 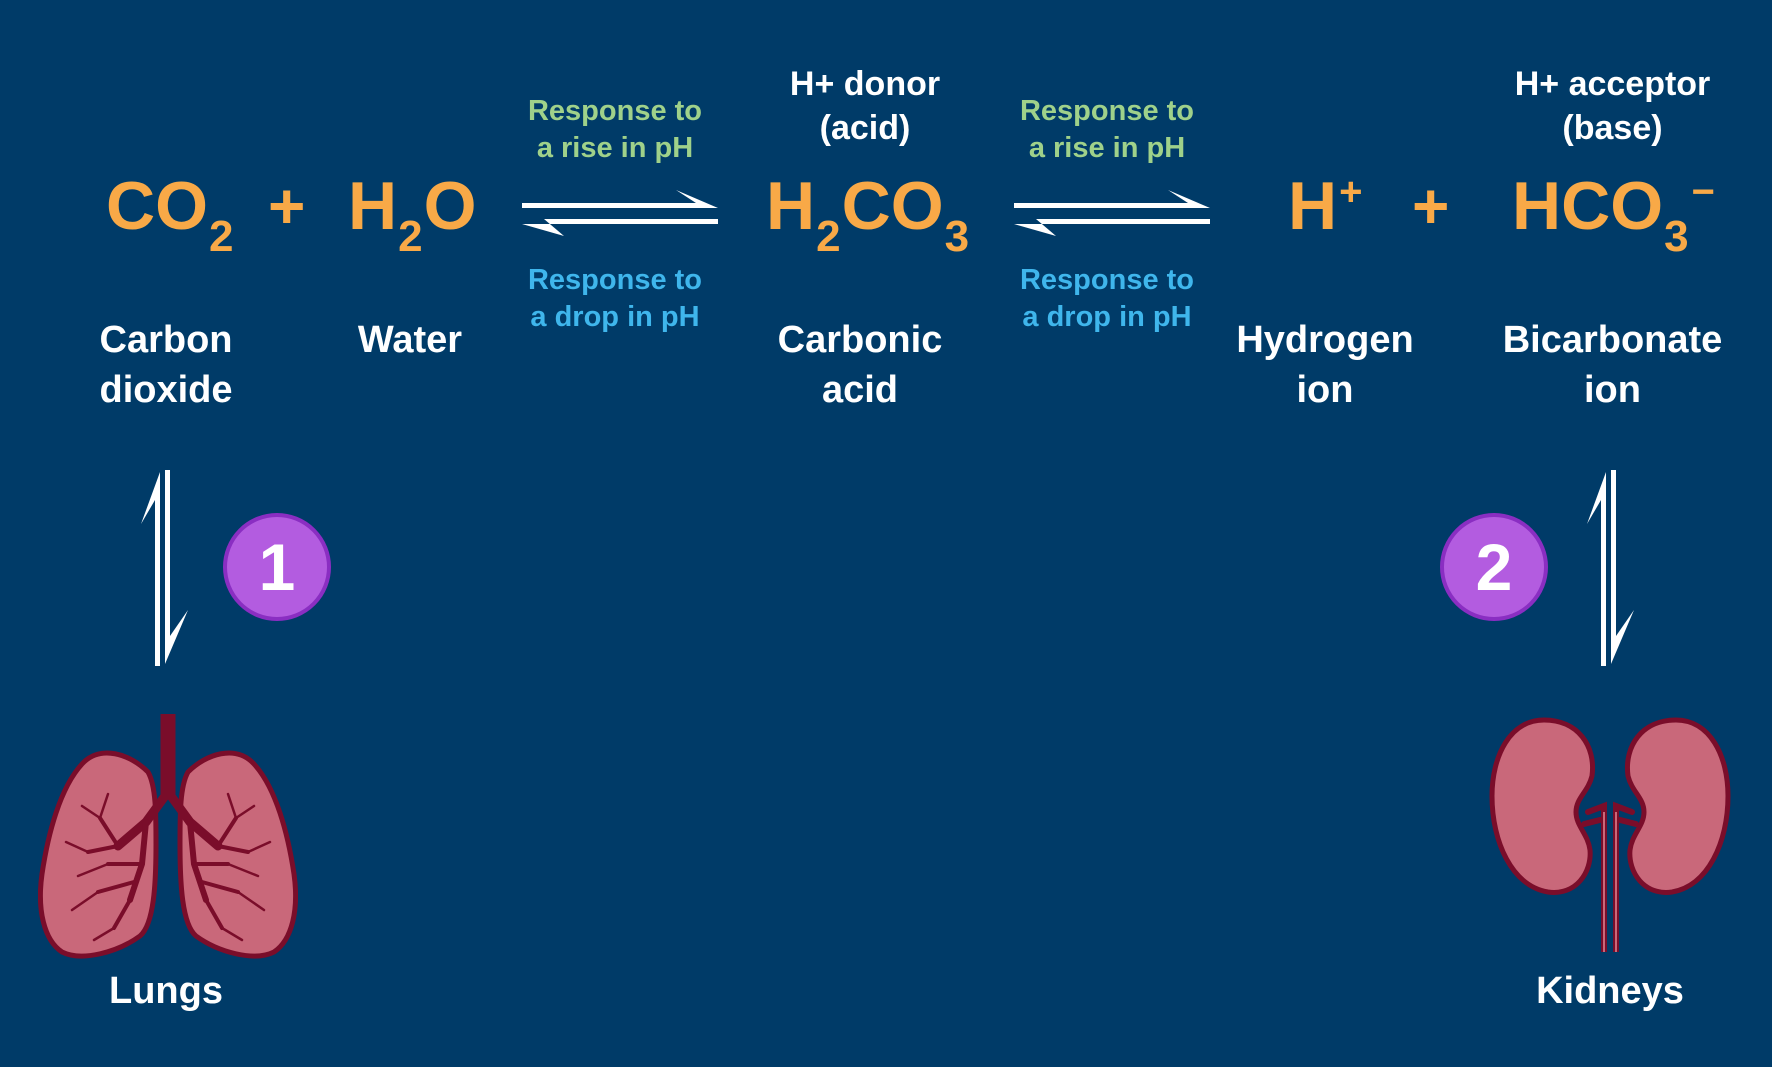 I want to click on arrow2-drop-label: Response to a drop in pH, so click(x=1107, y=298).